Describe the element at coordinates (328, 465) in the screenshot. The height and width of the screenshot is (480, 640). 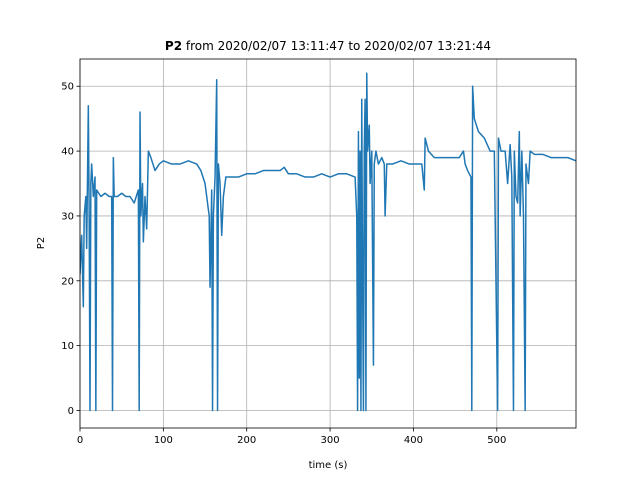
I see `x-axis-label: time (s)` at that location.